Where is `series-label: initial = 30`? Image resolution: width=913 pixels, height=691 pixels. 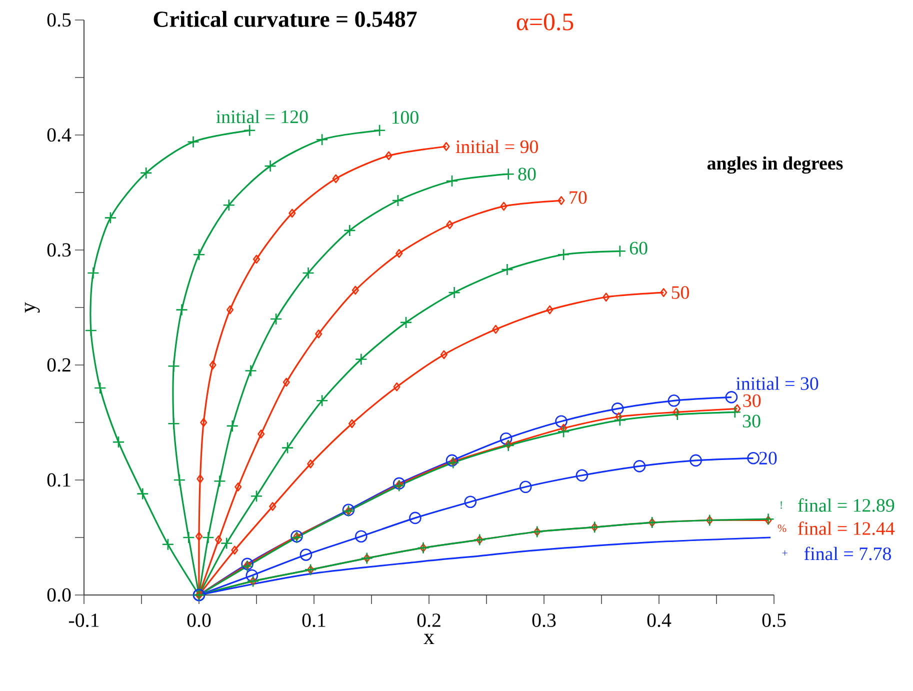
series-label: initial = 30 is located at coordinates (777, 383).